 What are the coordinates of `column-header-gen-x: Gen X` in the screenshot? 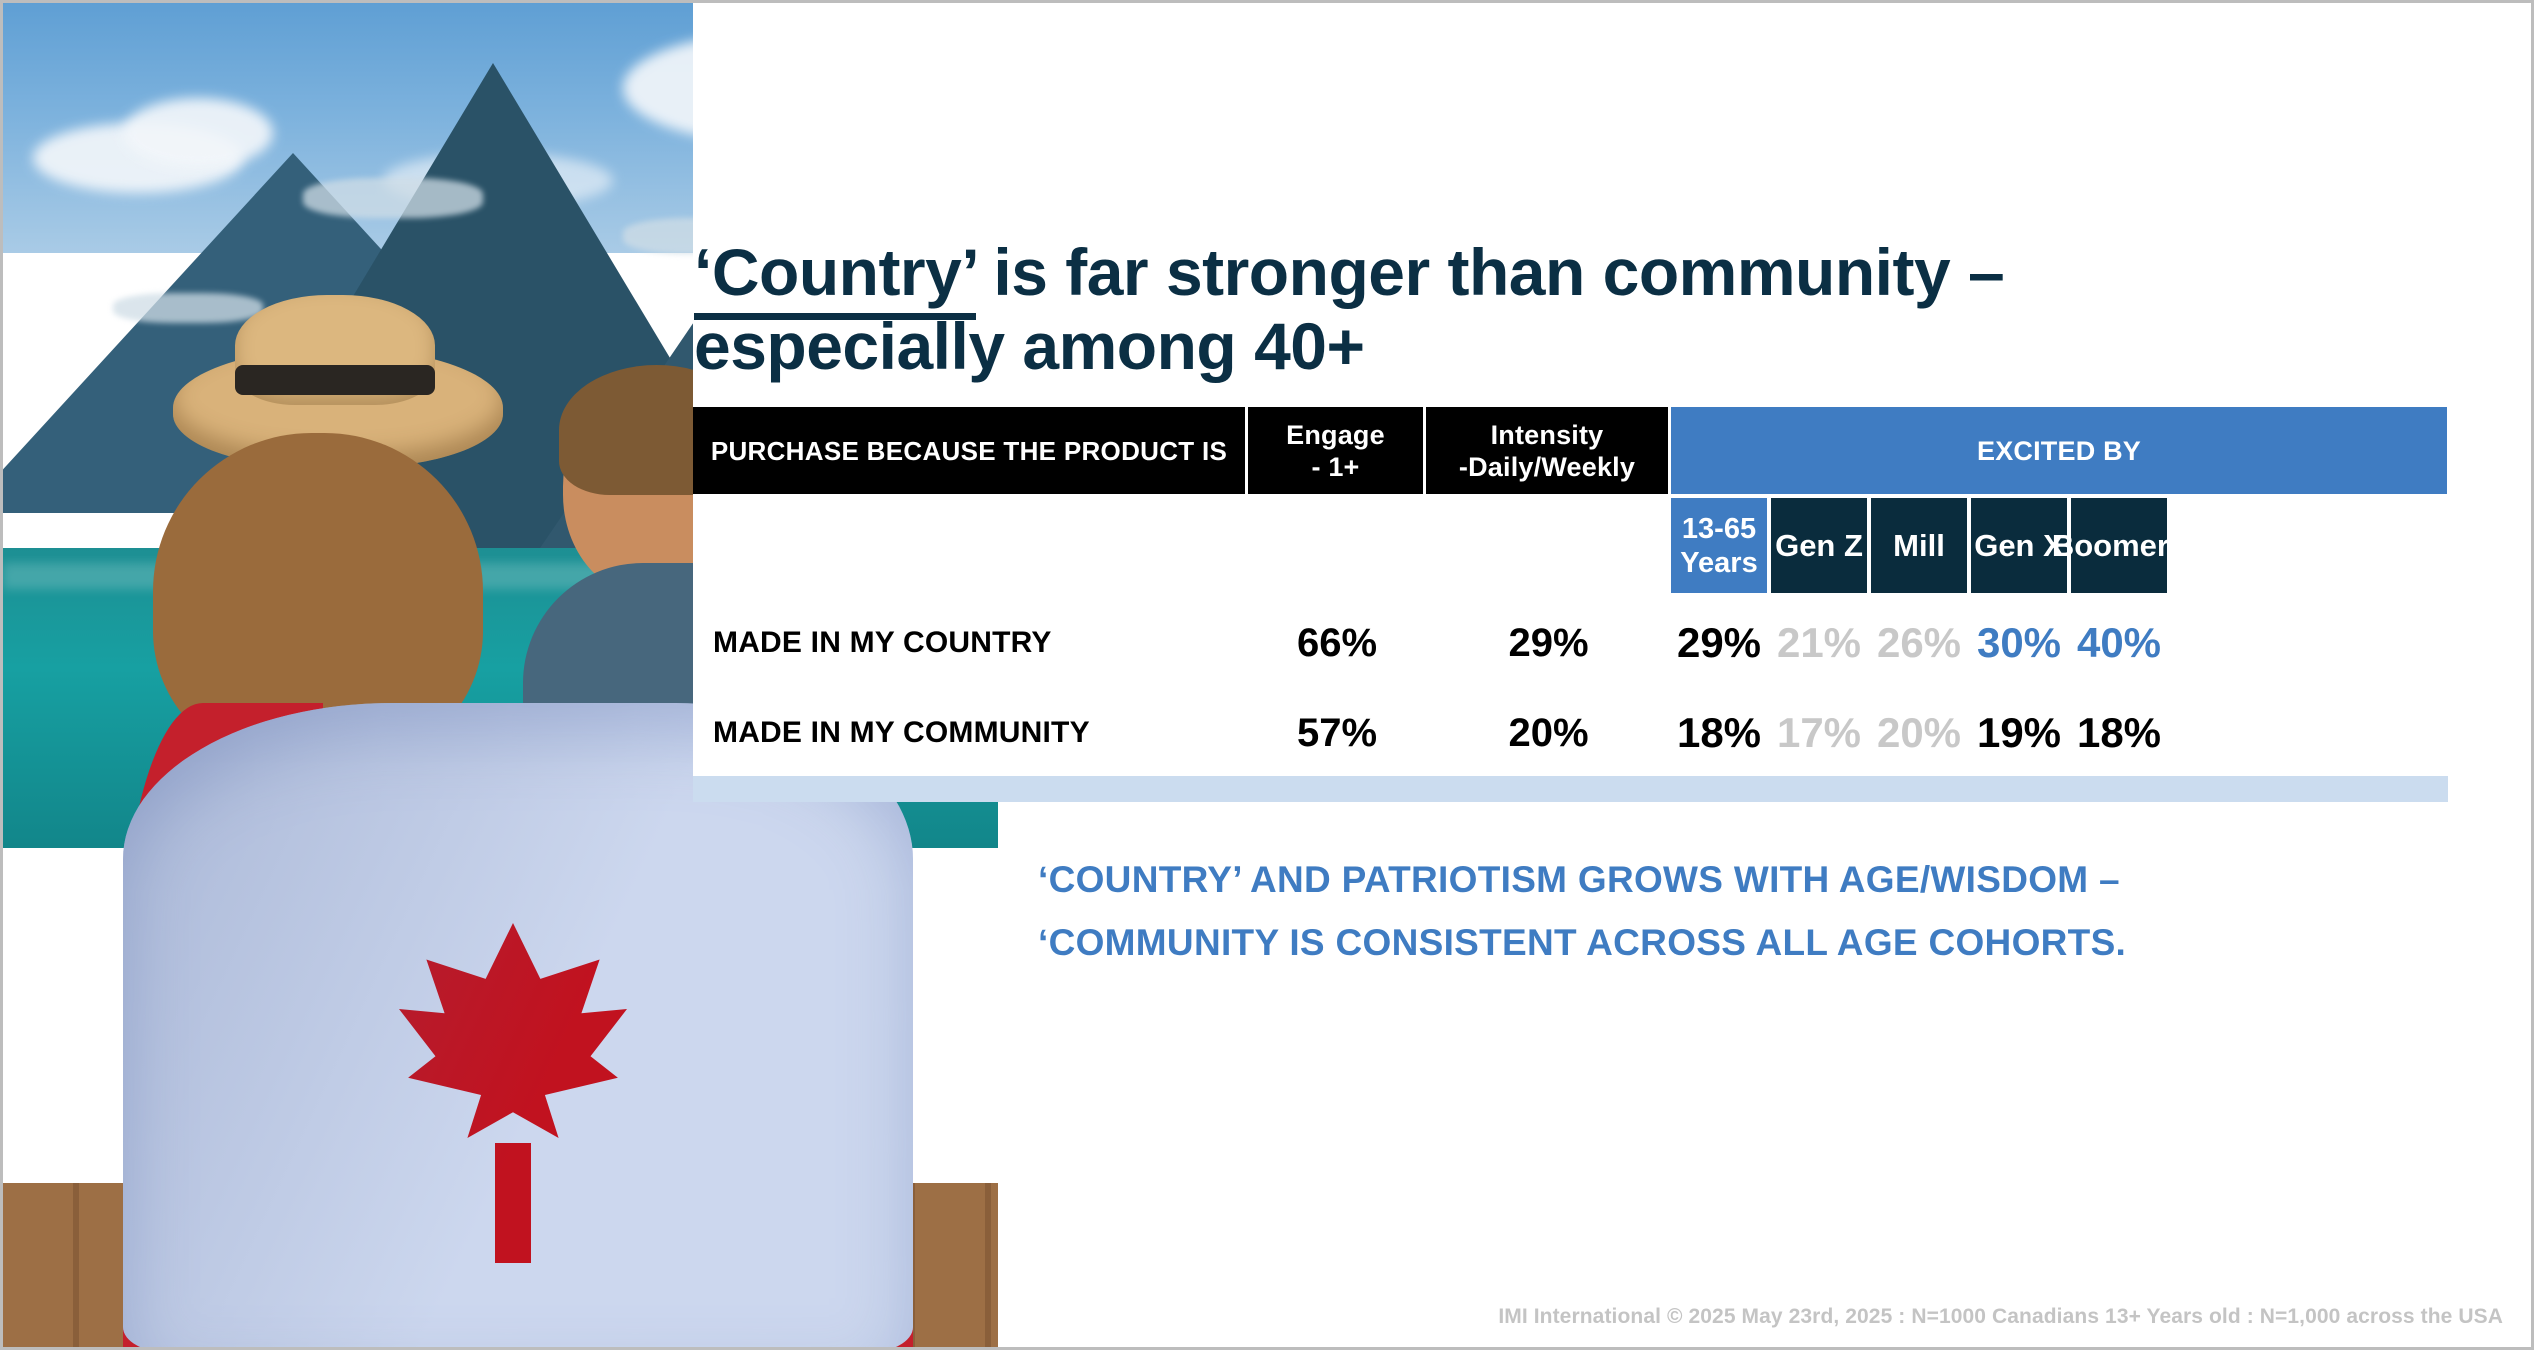 It's located at (2019, 545).